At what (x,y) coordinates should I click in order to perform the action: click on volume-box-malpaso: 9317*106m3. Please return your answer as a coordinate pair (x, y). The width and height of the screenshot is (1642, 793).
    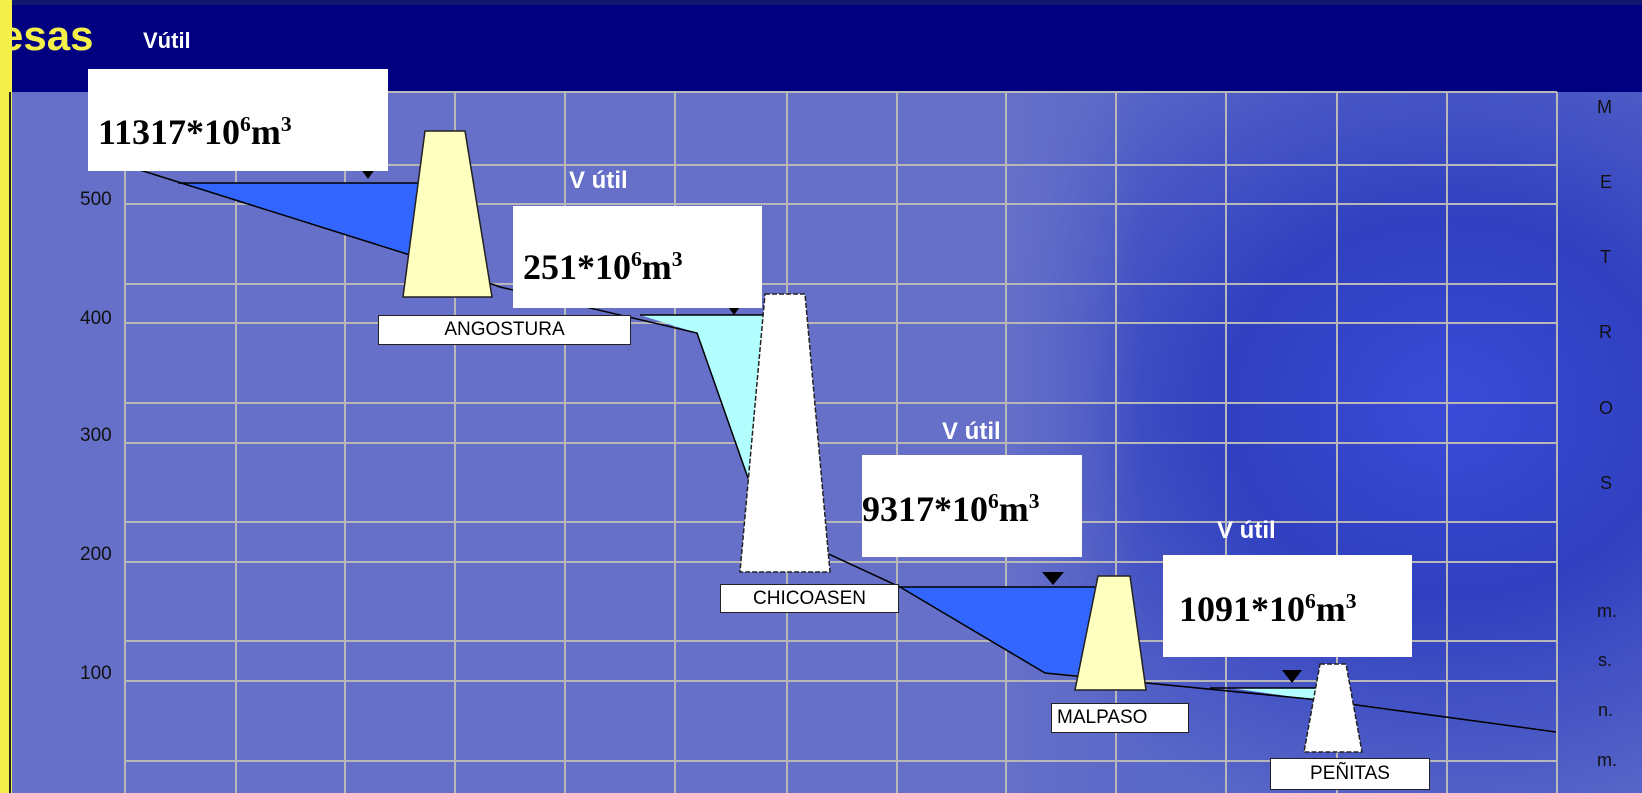
    Looking at the image, I should click on (972, 506).